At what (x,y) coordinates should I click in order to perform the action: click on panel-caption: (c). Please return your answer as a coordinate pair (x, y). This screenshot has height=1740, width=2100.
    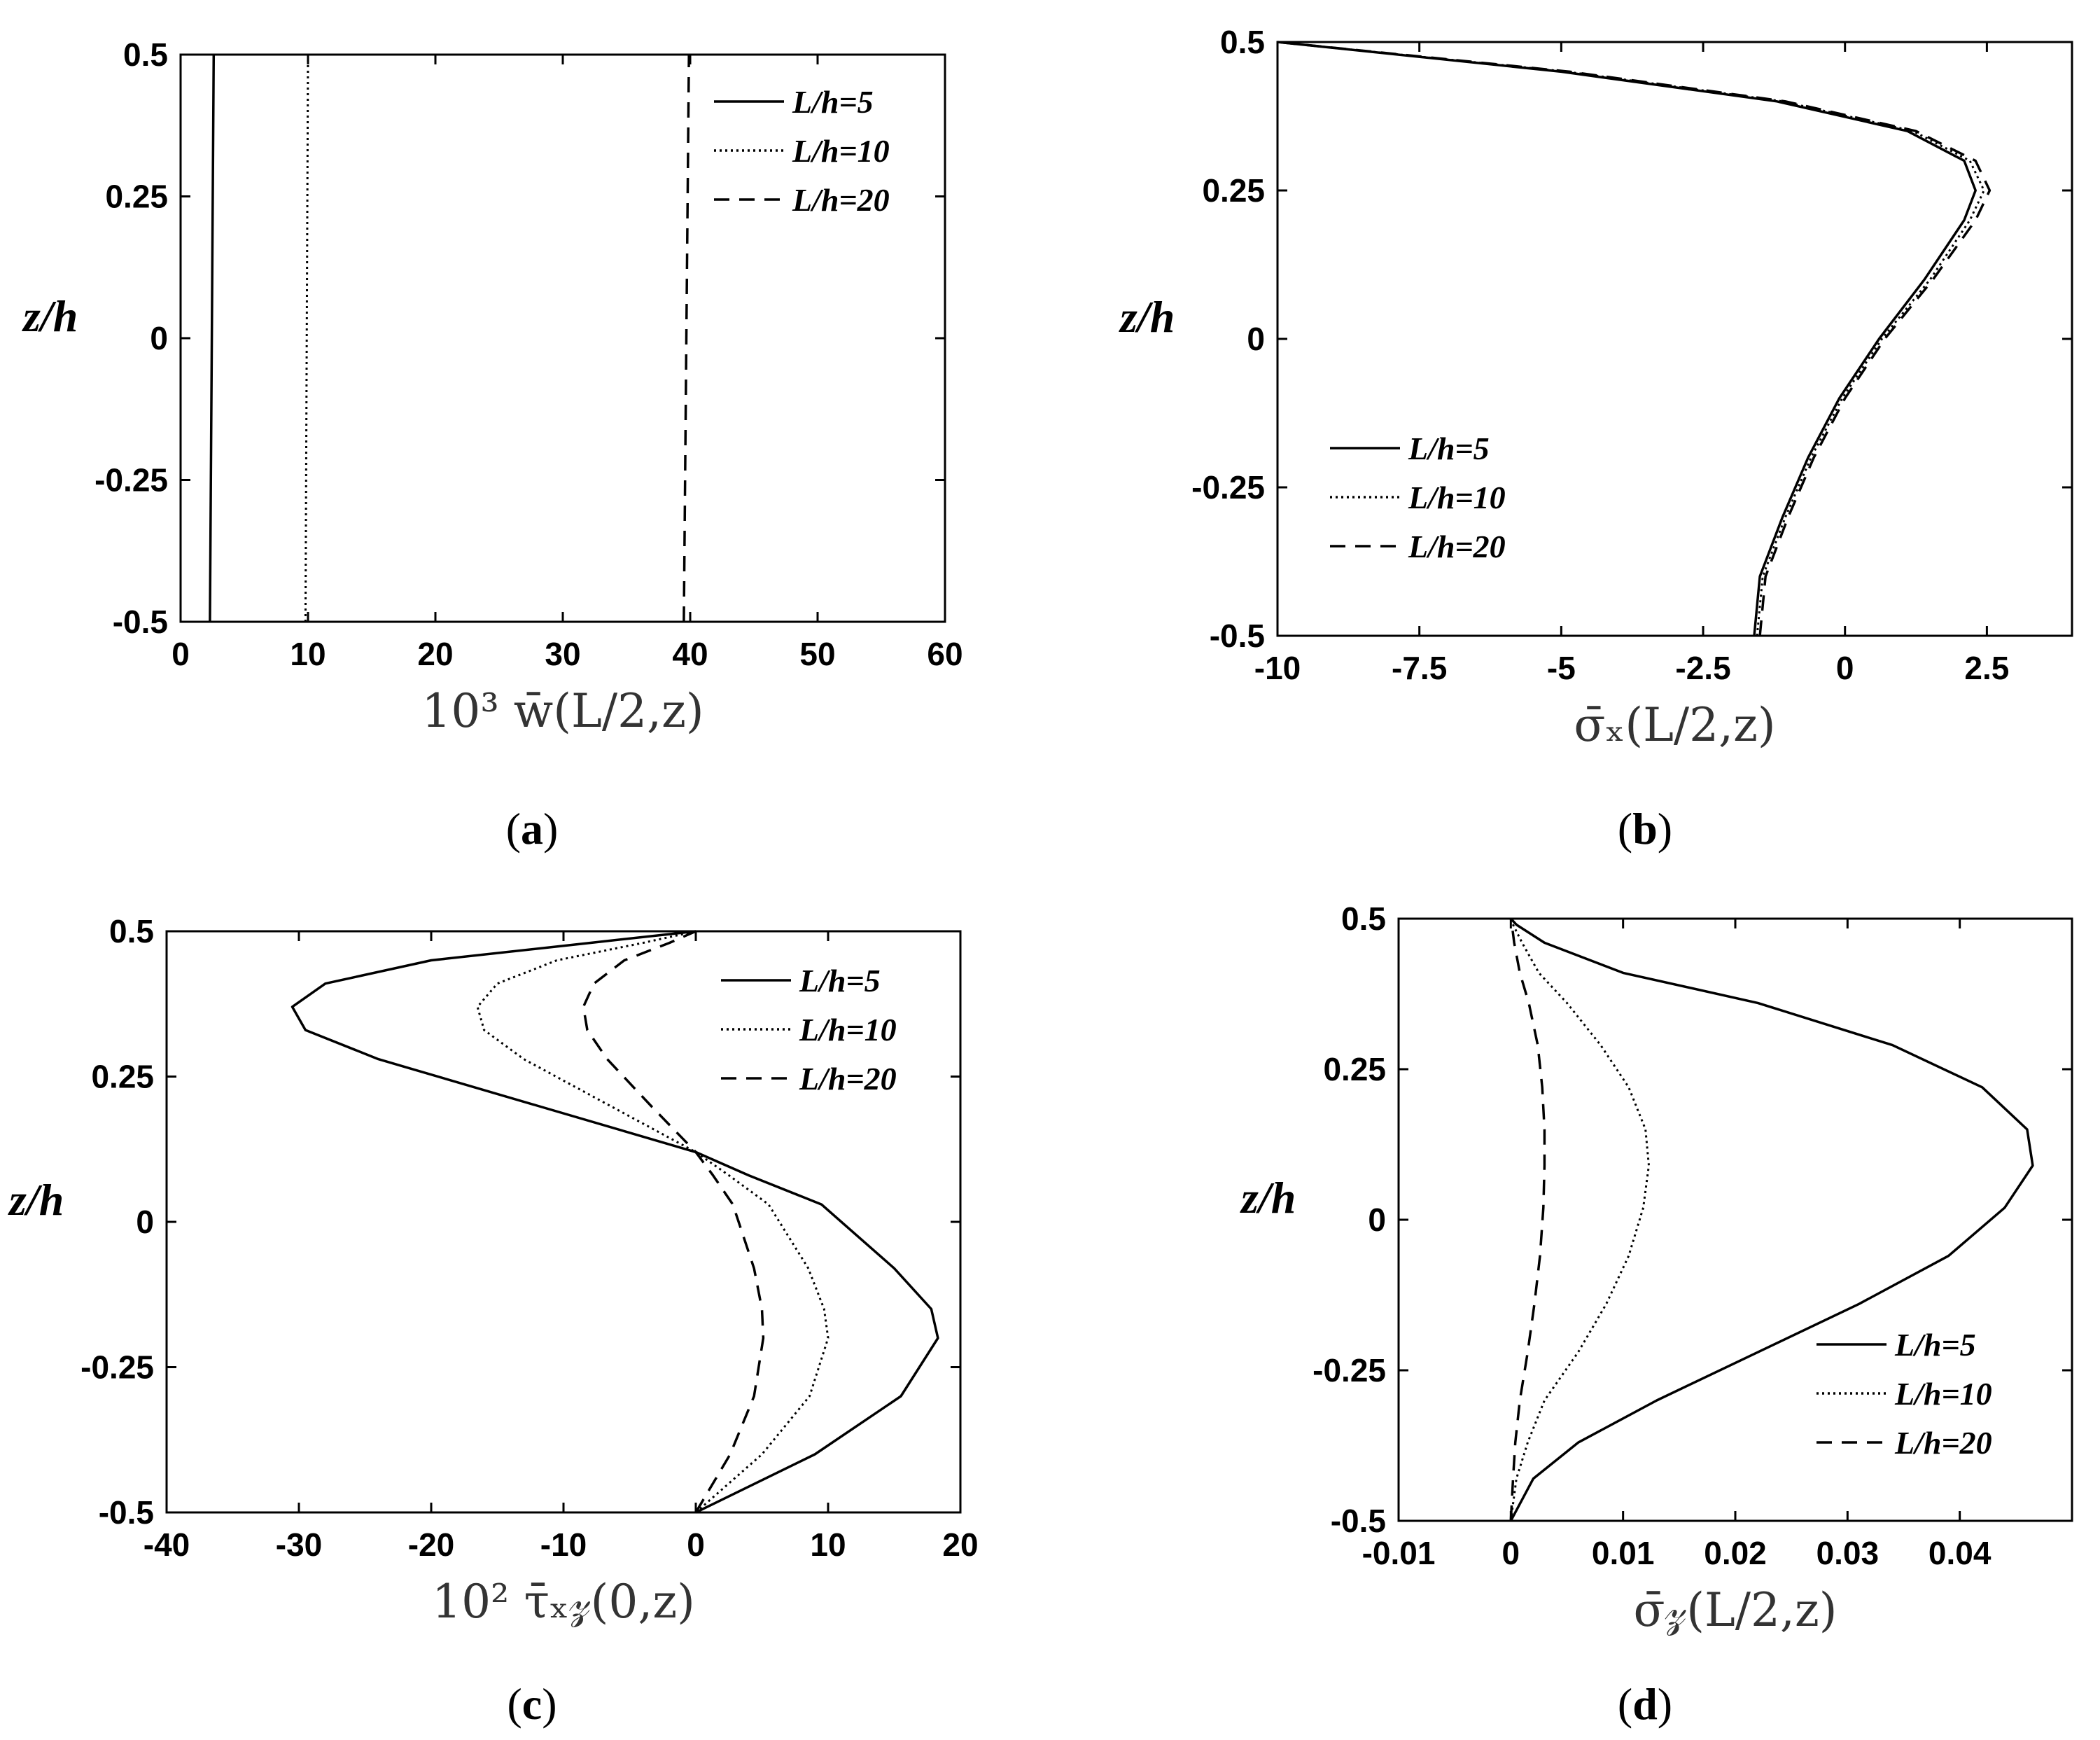
    Looking at the image, I should click on (531, 1704).